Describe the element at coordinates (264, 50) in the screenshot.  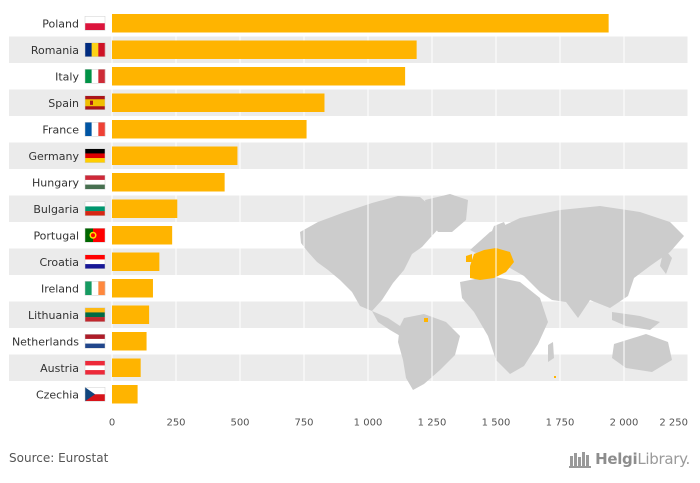
I see `bar-romania` at that location.